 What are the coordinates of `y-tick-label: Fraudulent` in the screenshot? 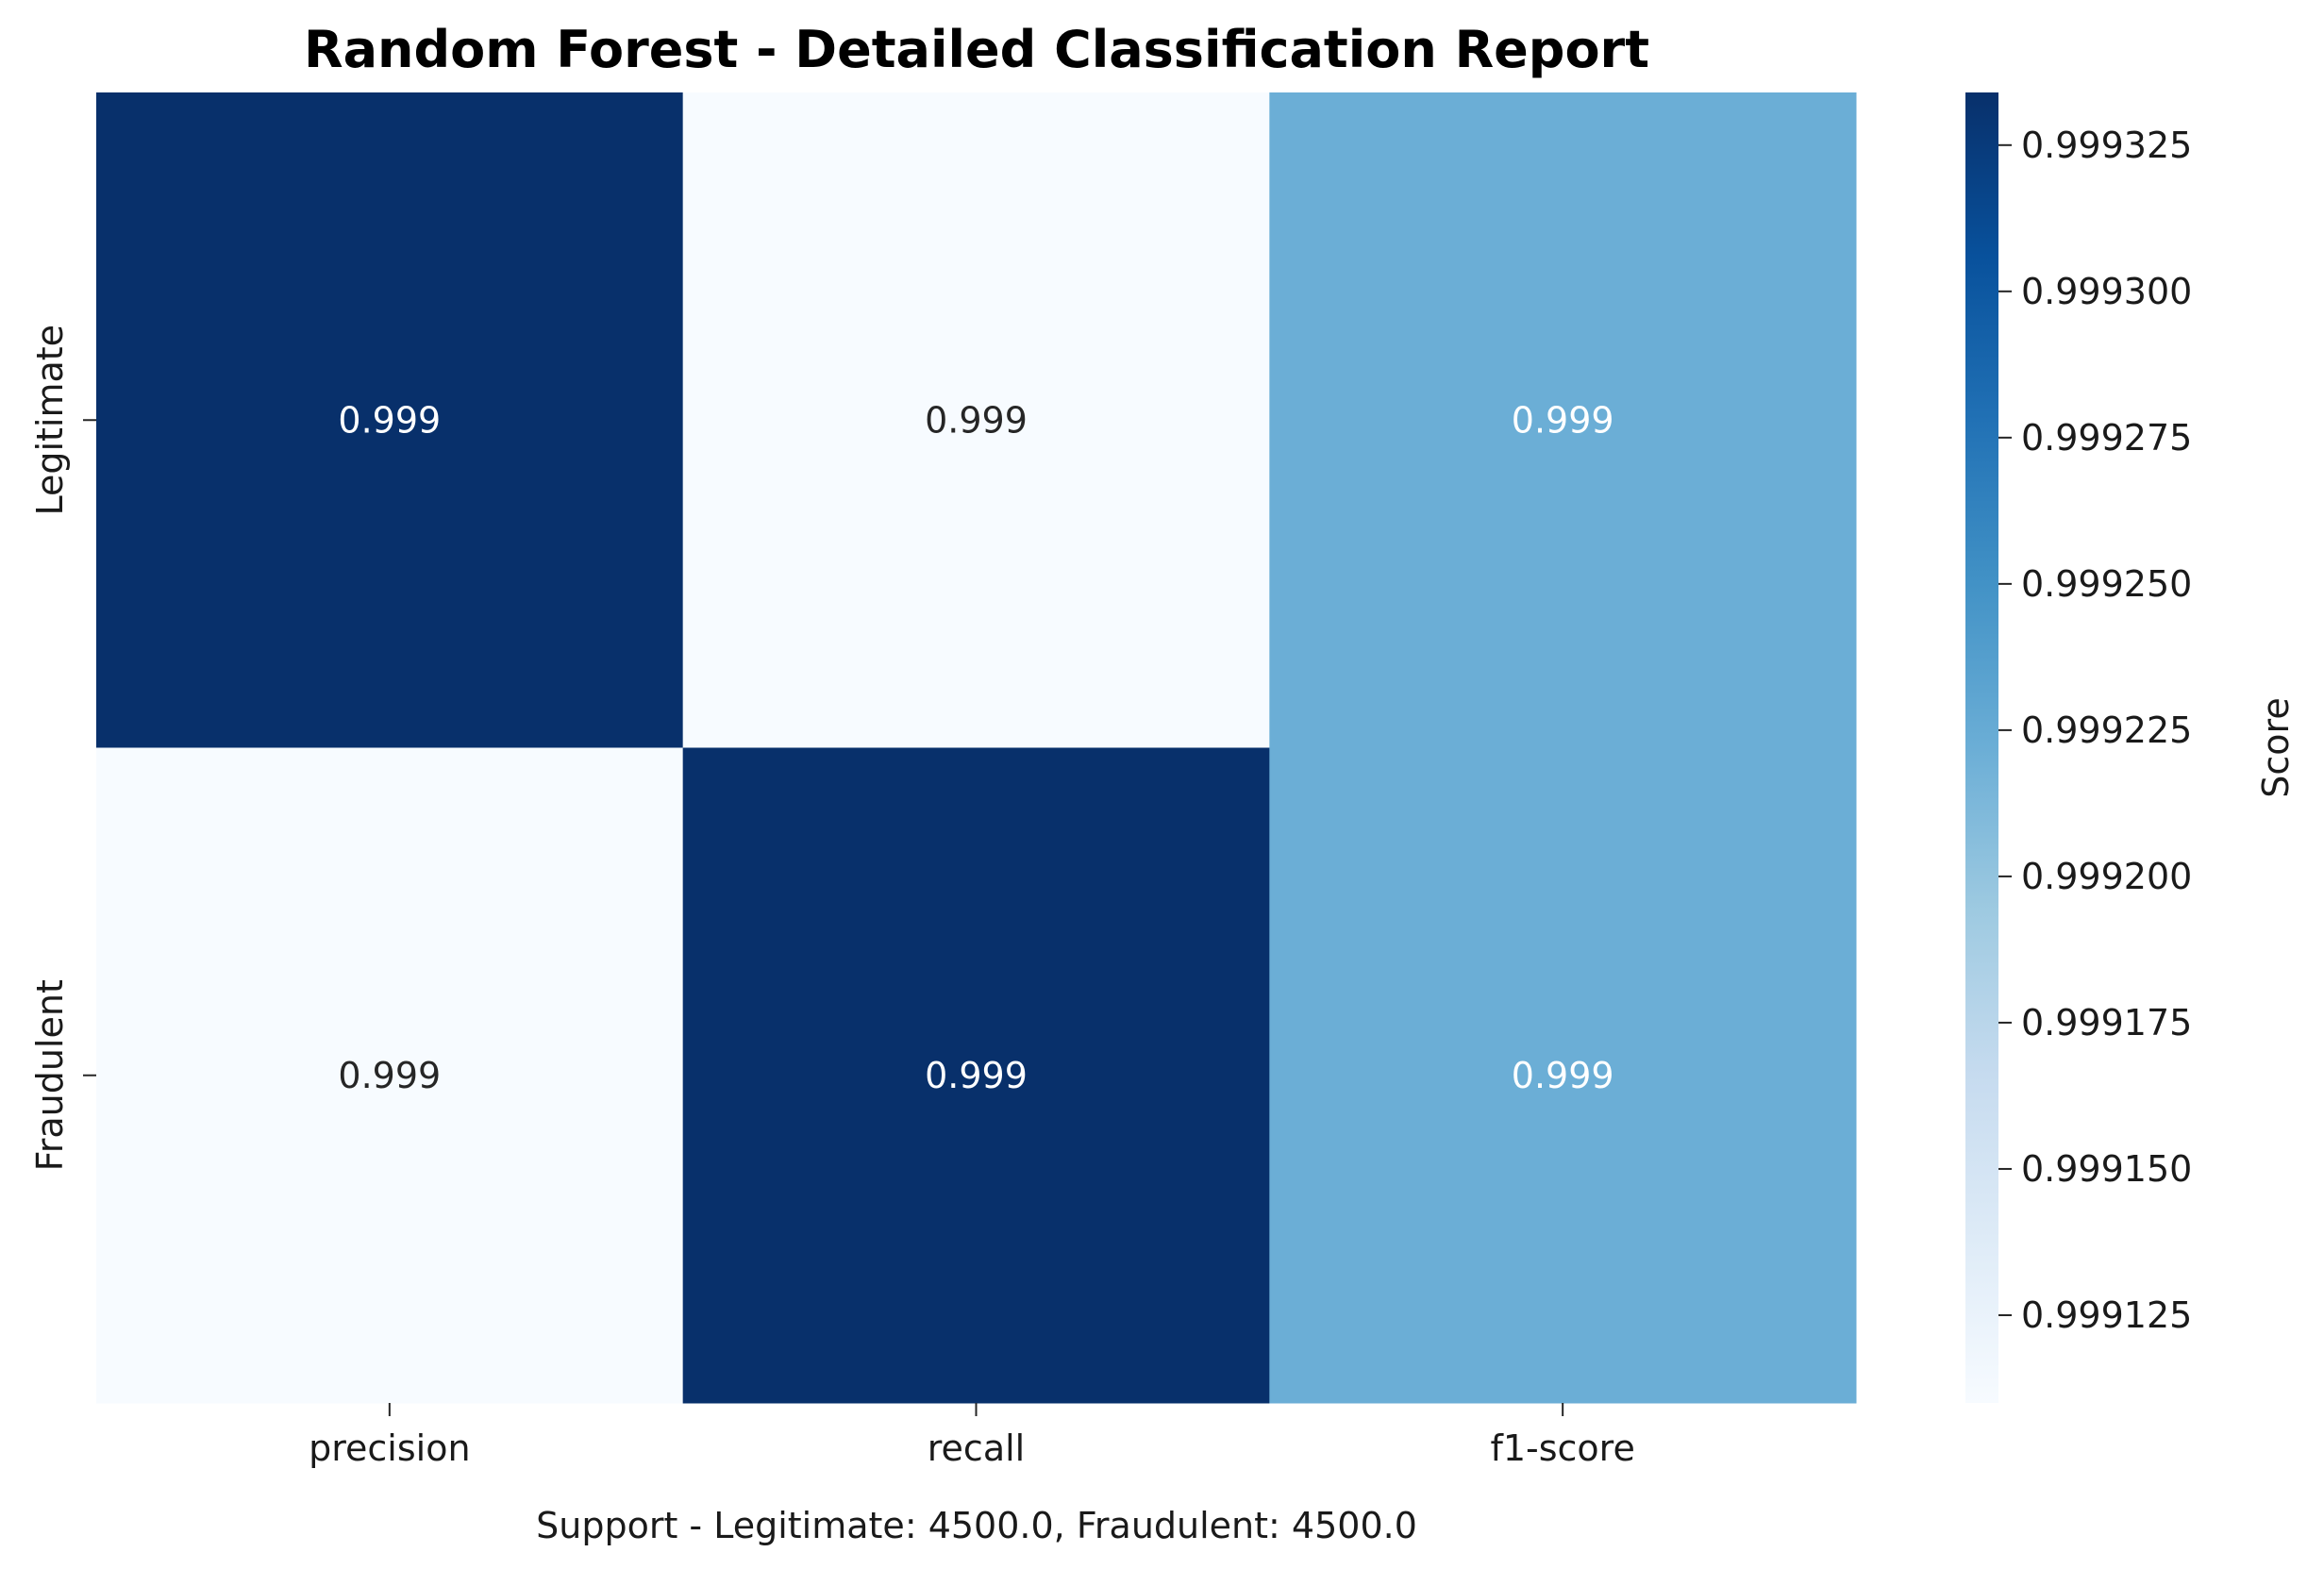 It's located at (50, 1075).